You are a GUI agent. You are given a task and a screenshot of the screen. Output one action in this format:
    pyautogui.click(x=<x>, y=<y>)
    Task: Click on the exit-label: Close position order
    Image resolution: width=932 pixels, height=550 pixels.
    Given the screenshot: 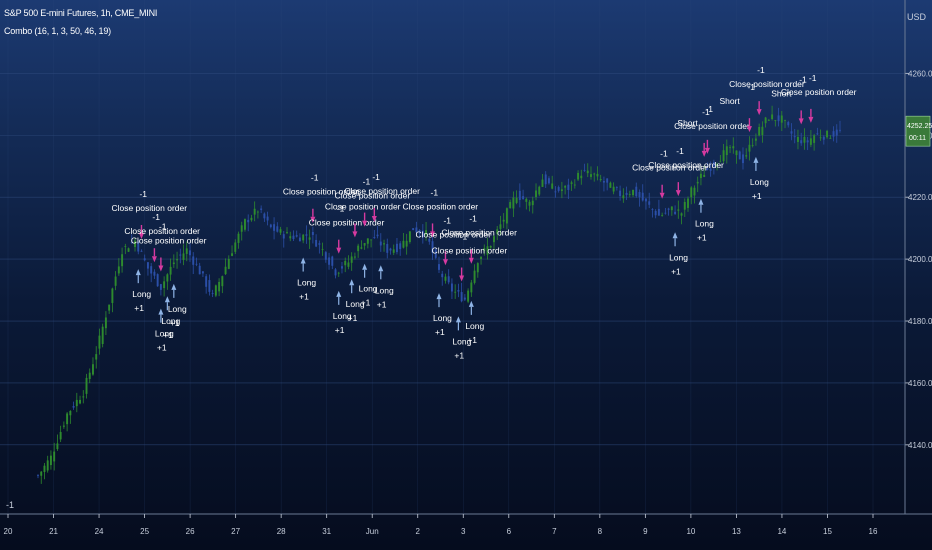 What is the action you would take?
    pyautogui.click(x=162, y=231)
    